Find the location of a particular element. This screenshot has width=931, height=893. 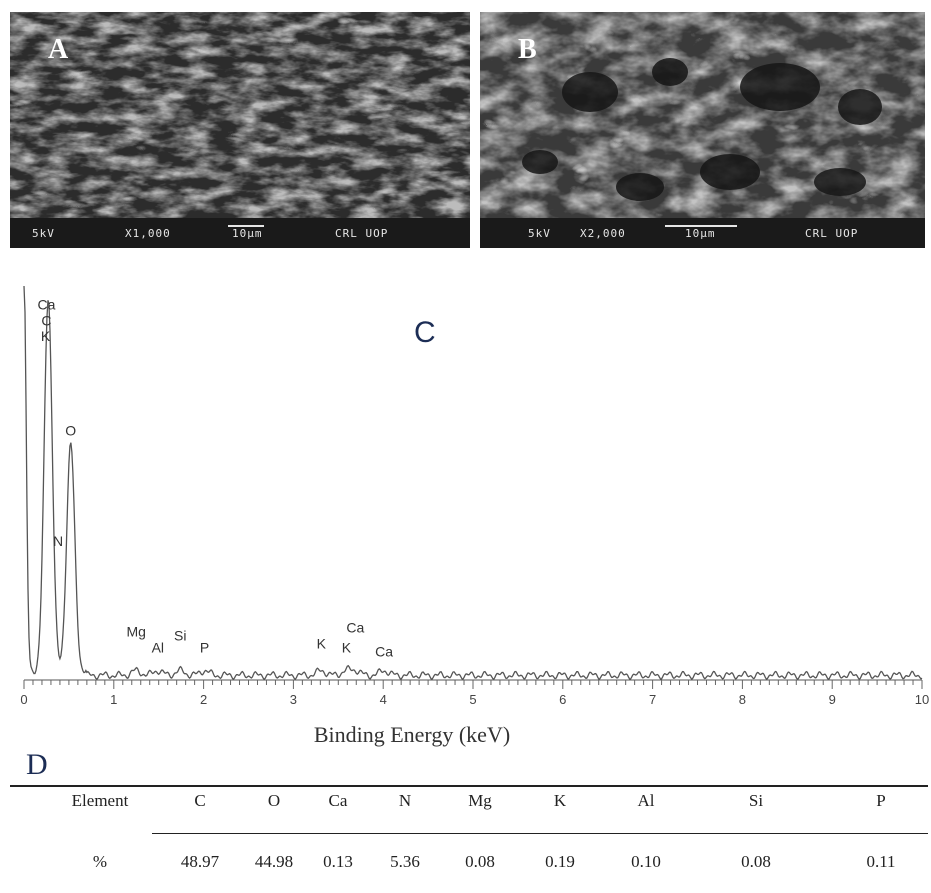

sem-info-bar-a: 5kV X1,000 10μm CRL UOP is located at coordinates (240, 233).